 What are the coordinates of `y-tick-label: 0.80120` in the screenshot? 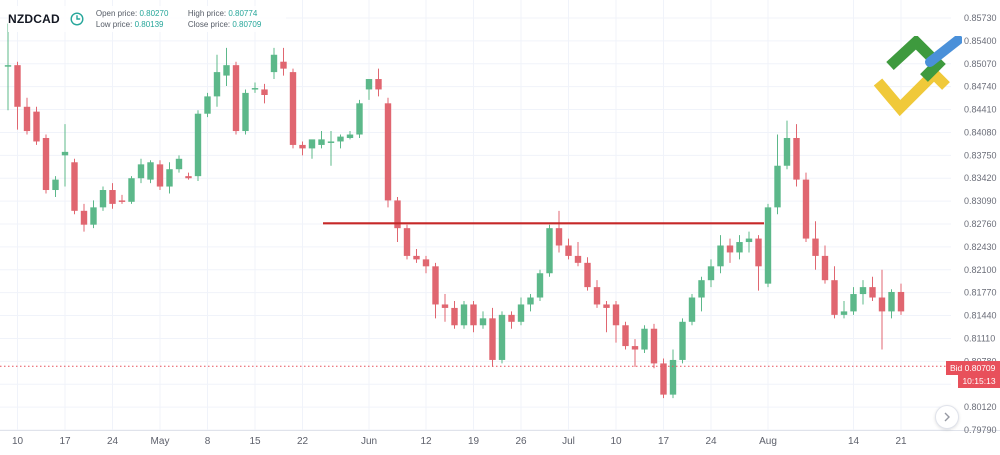 It's located at (980, 407).